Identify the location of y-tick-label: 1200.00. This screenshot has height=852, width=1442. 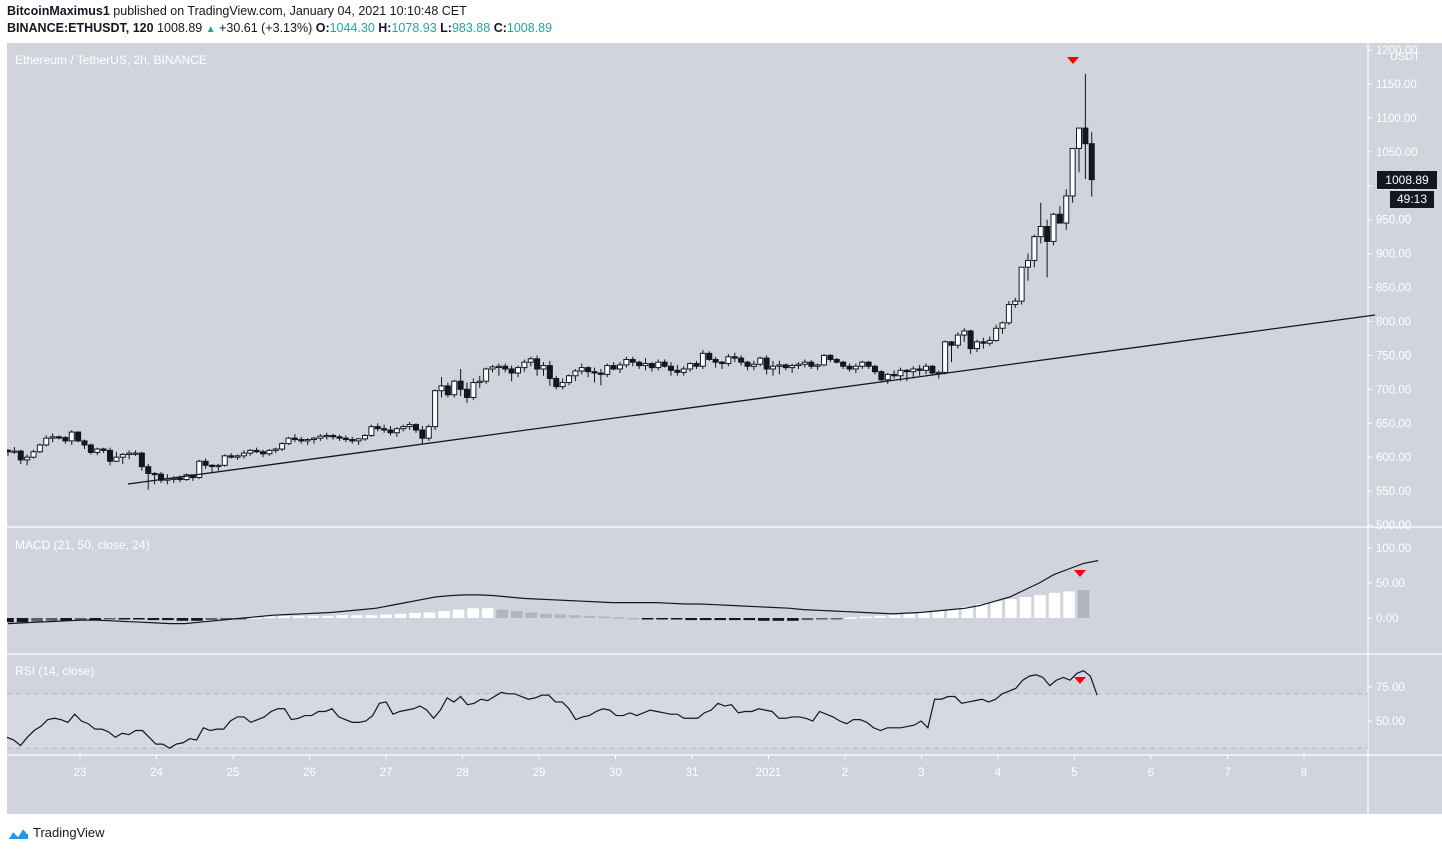
(1397, 51).